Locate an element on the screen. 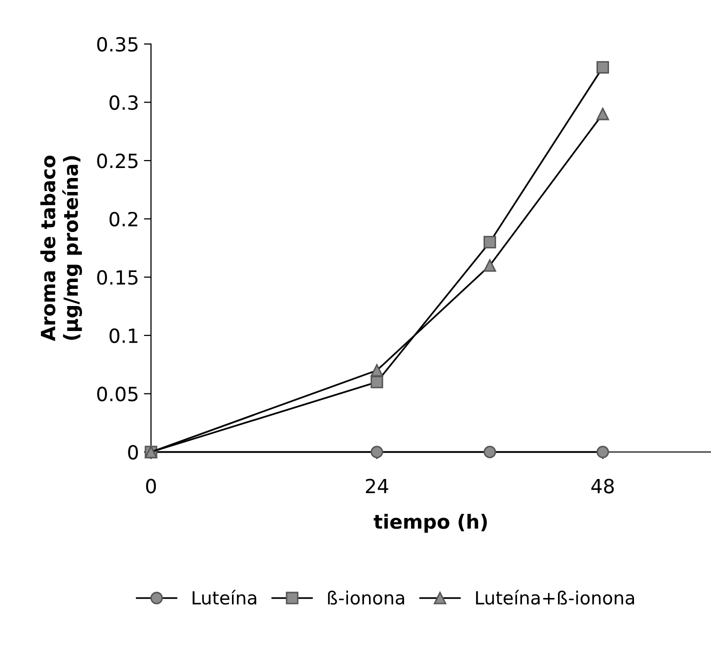 The height and width of the screenshot is (651, 711). x-tick-label: 24 is located at coordinates (377, 486).